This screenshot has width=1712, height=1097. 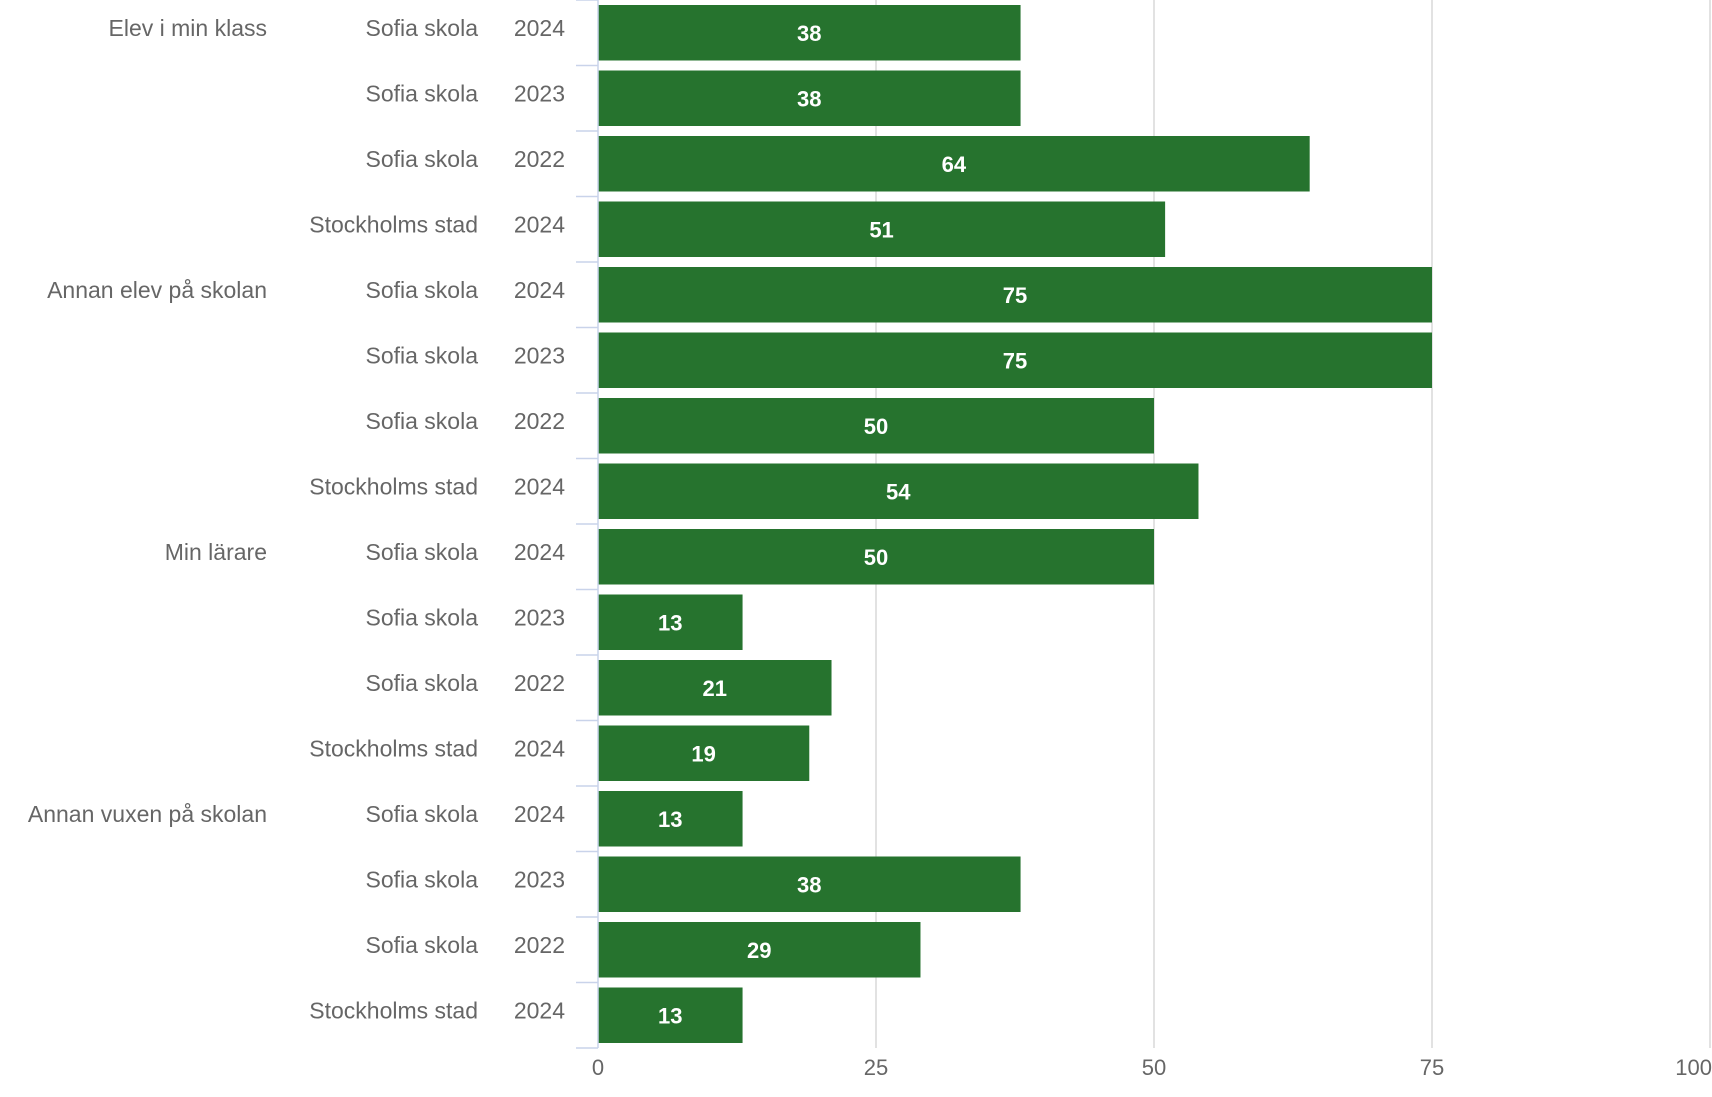 I want to click on x-tick-label: 25, so click(x=876, y=1067).